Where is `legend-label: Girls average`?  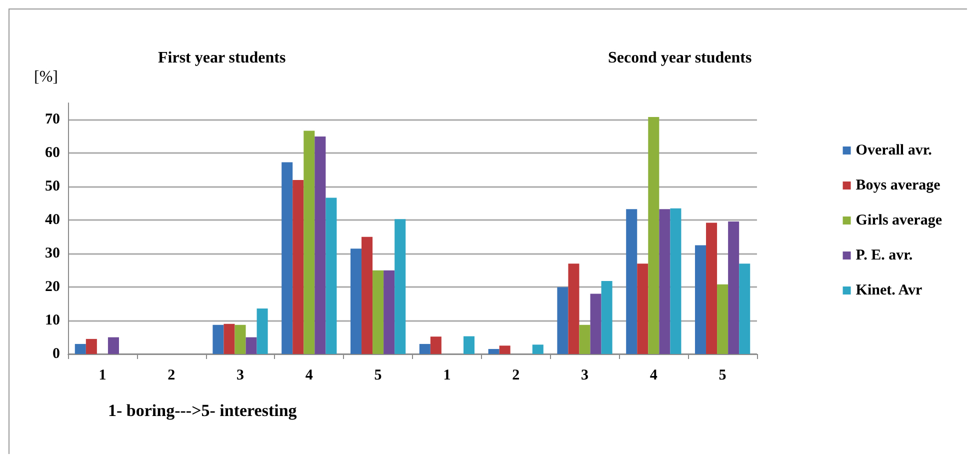
legend-label: Girls average is located at coordinates (899, 220).